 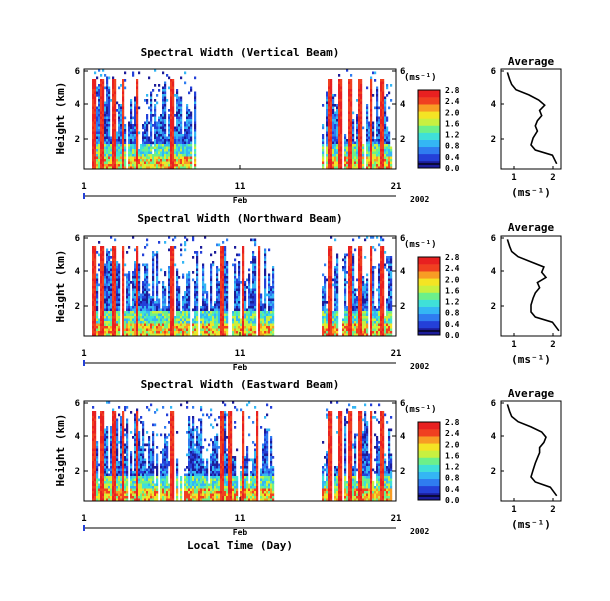 What do you see at coordinates (531, 119) in the screenshot?
I see `profile-frame` at bounding box center [531, 119].